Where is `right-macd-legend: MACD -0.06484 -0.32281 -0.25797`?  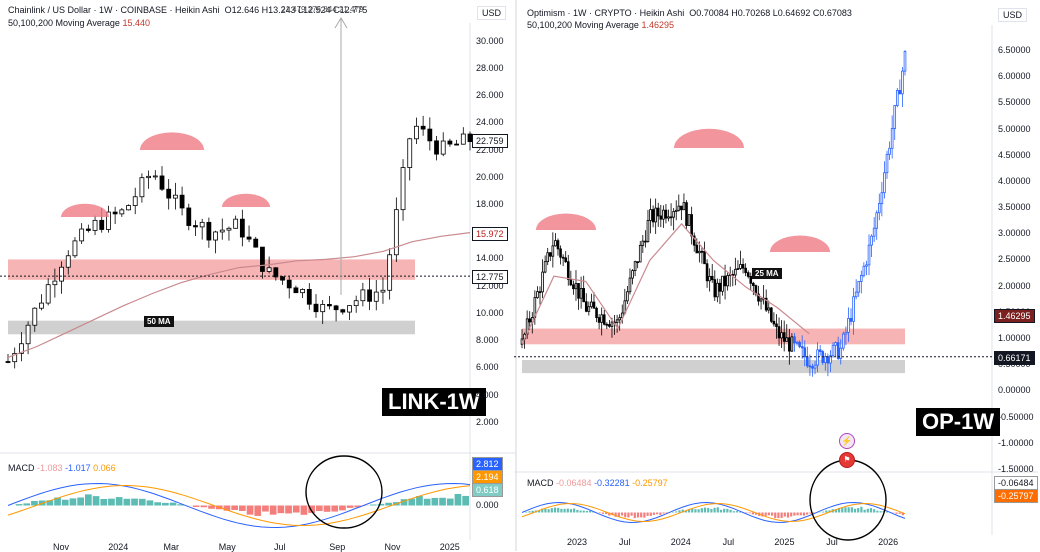
right-macd-legend: MACD -0.06484 -0.32281 -0.25797 is located at coordinates (597, 483).